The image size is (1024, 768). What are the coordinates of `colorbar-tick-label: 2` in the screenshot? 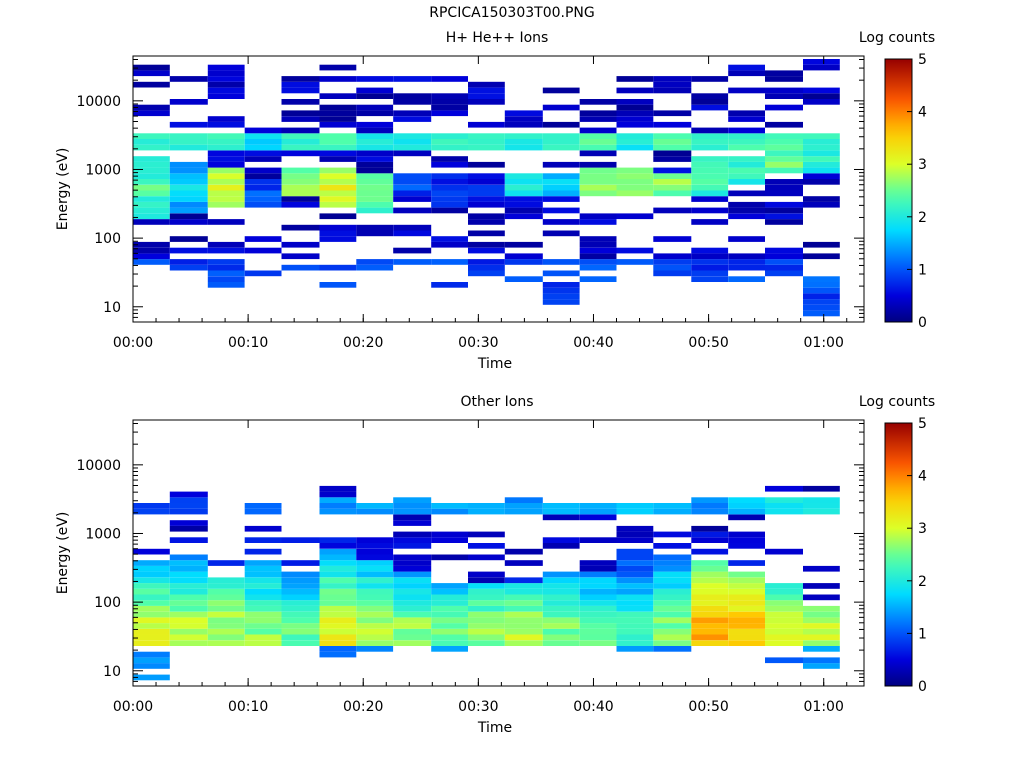 It's located at (922, 582).